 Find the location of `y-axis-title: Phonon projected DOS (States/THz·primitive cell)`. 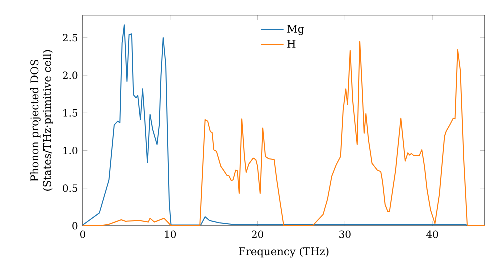

y-axis-title: Phonon projected DOS (States/THz·primitive cell) is located at coordinates (42, 120).